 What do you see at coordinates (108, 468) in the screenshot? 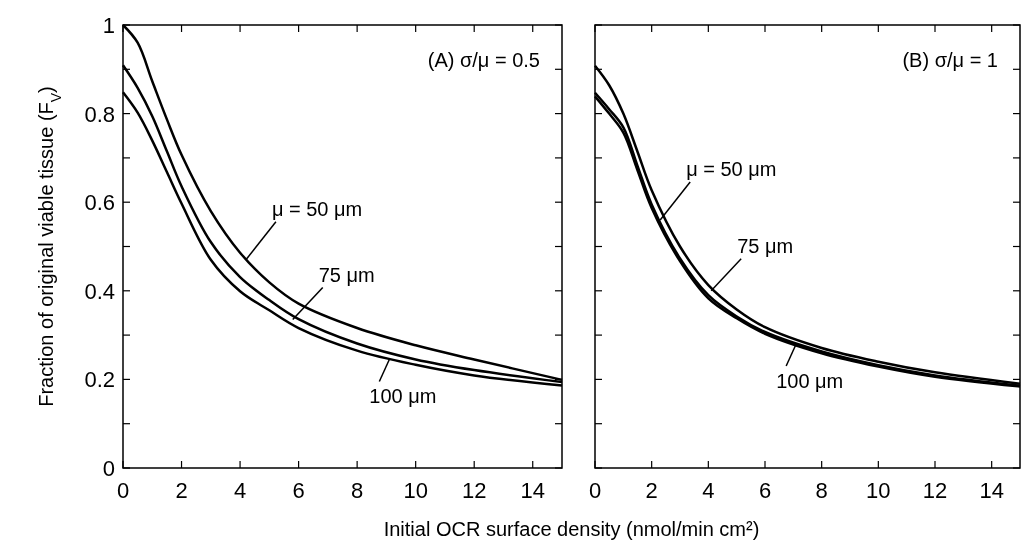
I see `y-tick-label: 0` at bounding box center [108, 468].